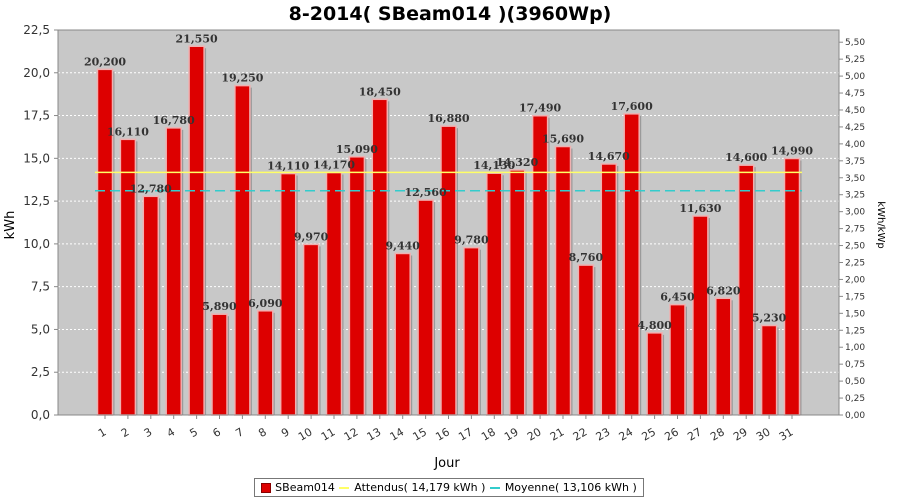 Image resolution: width=900 pixels, height=500 pixels. Describe the element at coordinates (855, 94) in the screenshot. I see `y-right-tick-label: 4,75` at that location.